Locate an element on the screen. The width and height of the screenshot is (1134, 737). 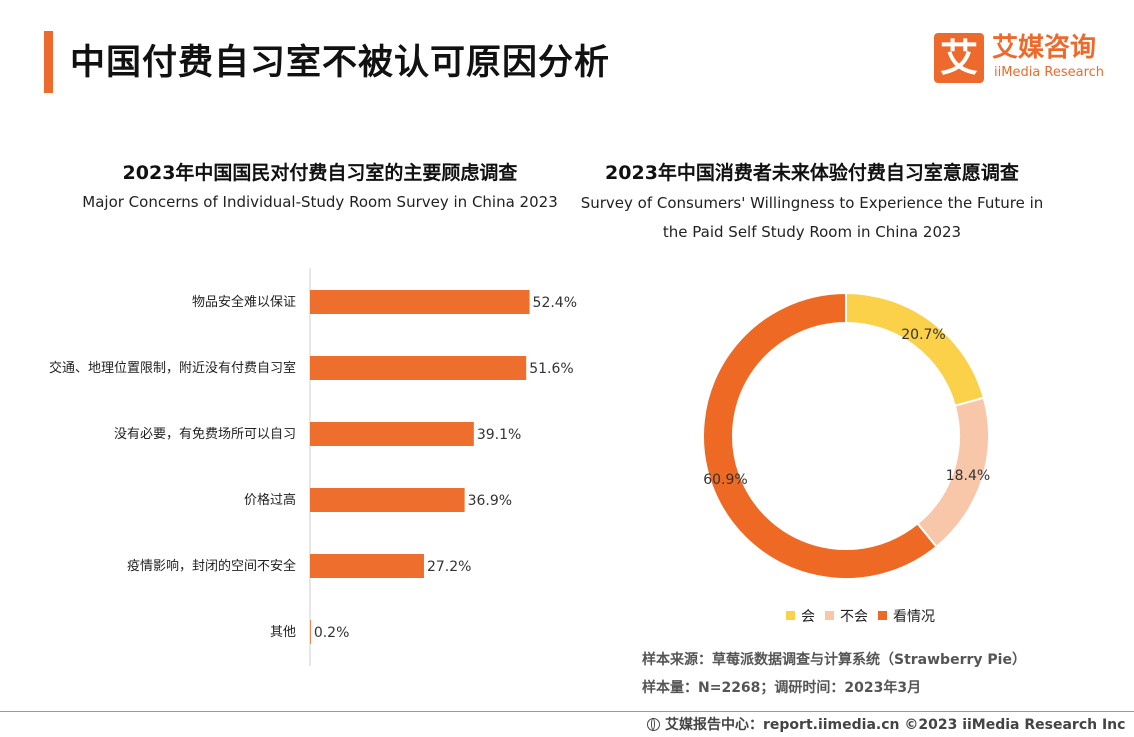
bar-category-label: 物品安全难以保证 is located at coordinates (244, 302).